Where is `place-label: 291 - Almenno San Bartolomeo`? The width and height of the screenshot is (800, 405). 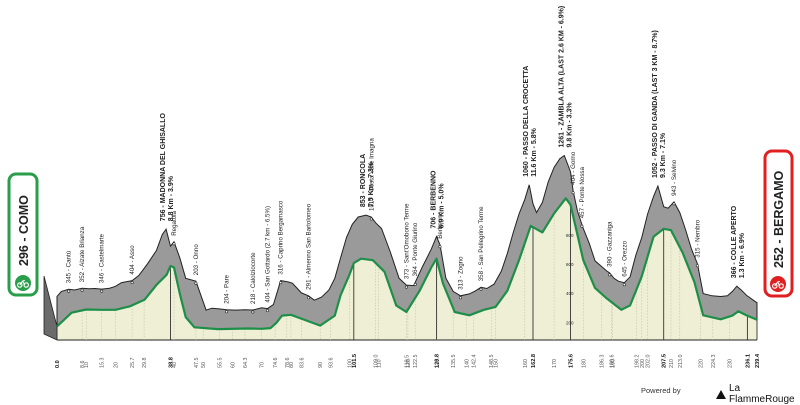 place-label: 291 - Almenno San Bartolomeo is located at coordinates (309, 246).